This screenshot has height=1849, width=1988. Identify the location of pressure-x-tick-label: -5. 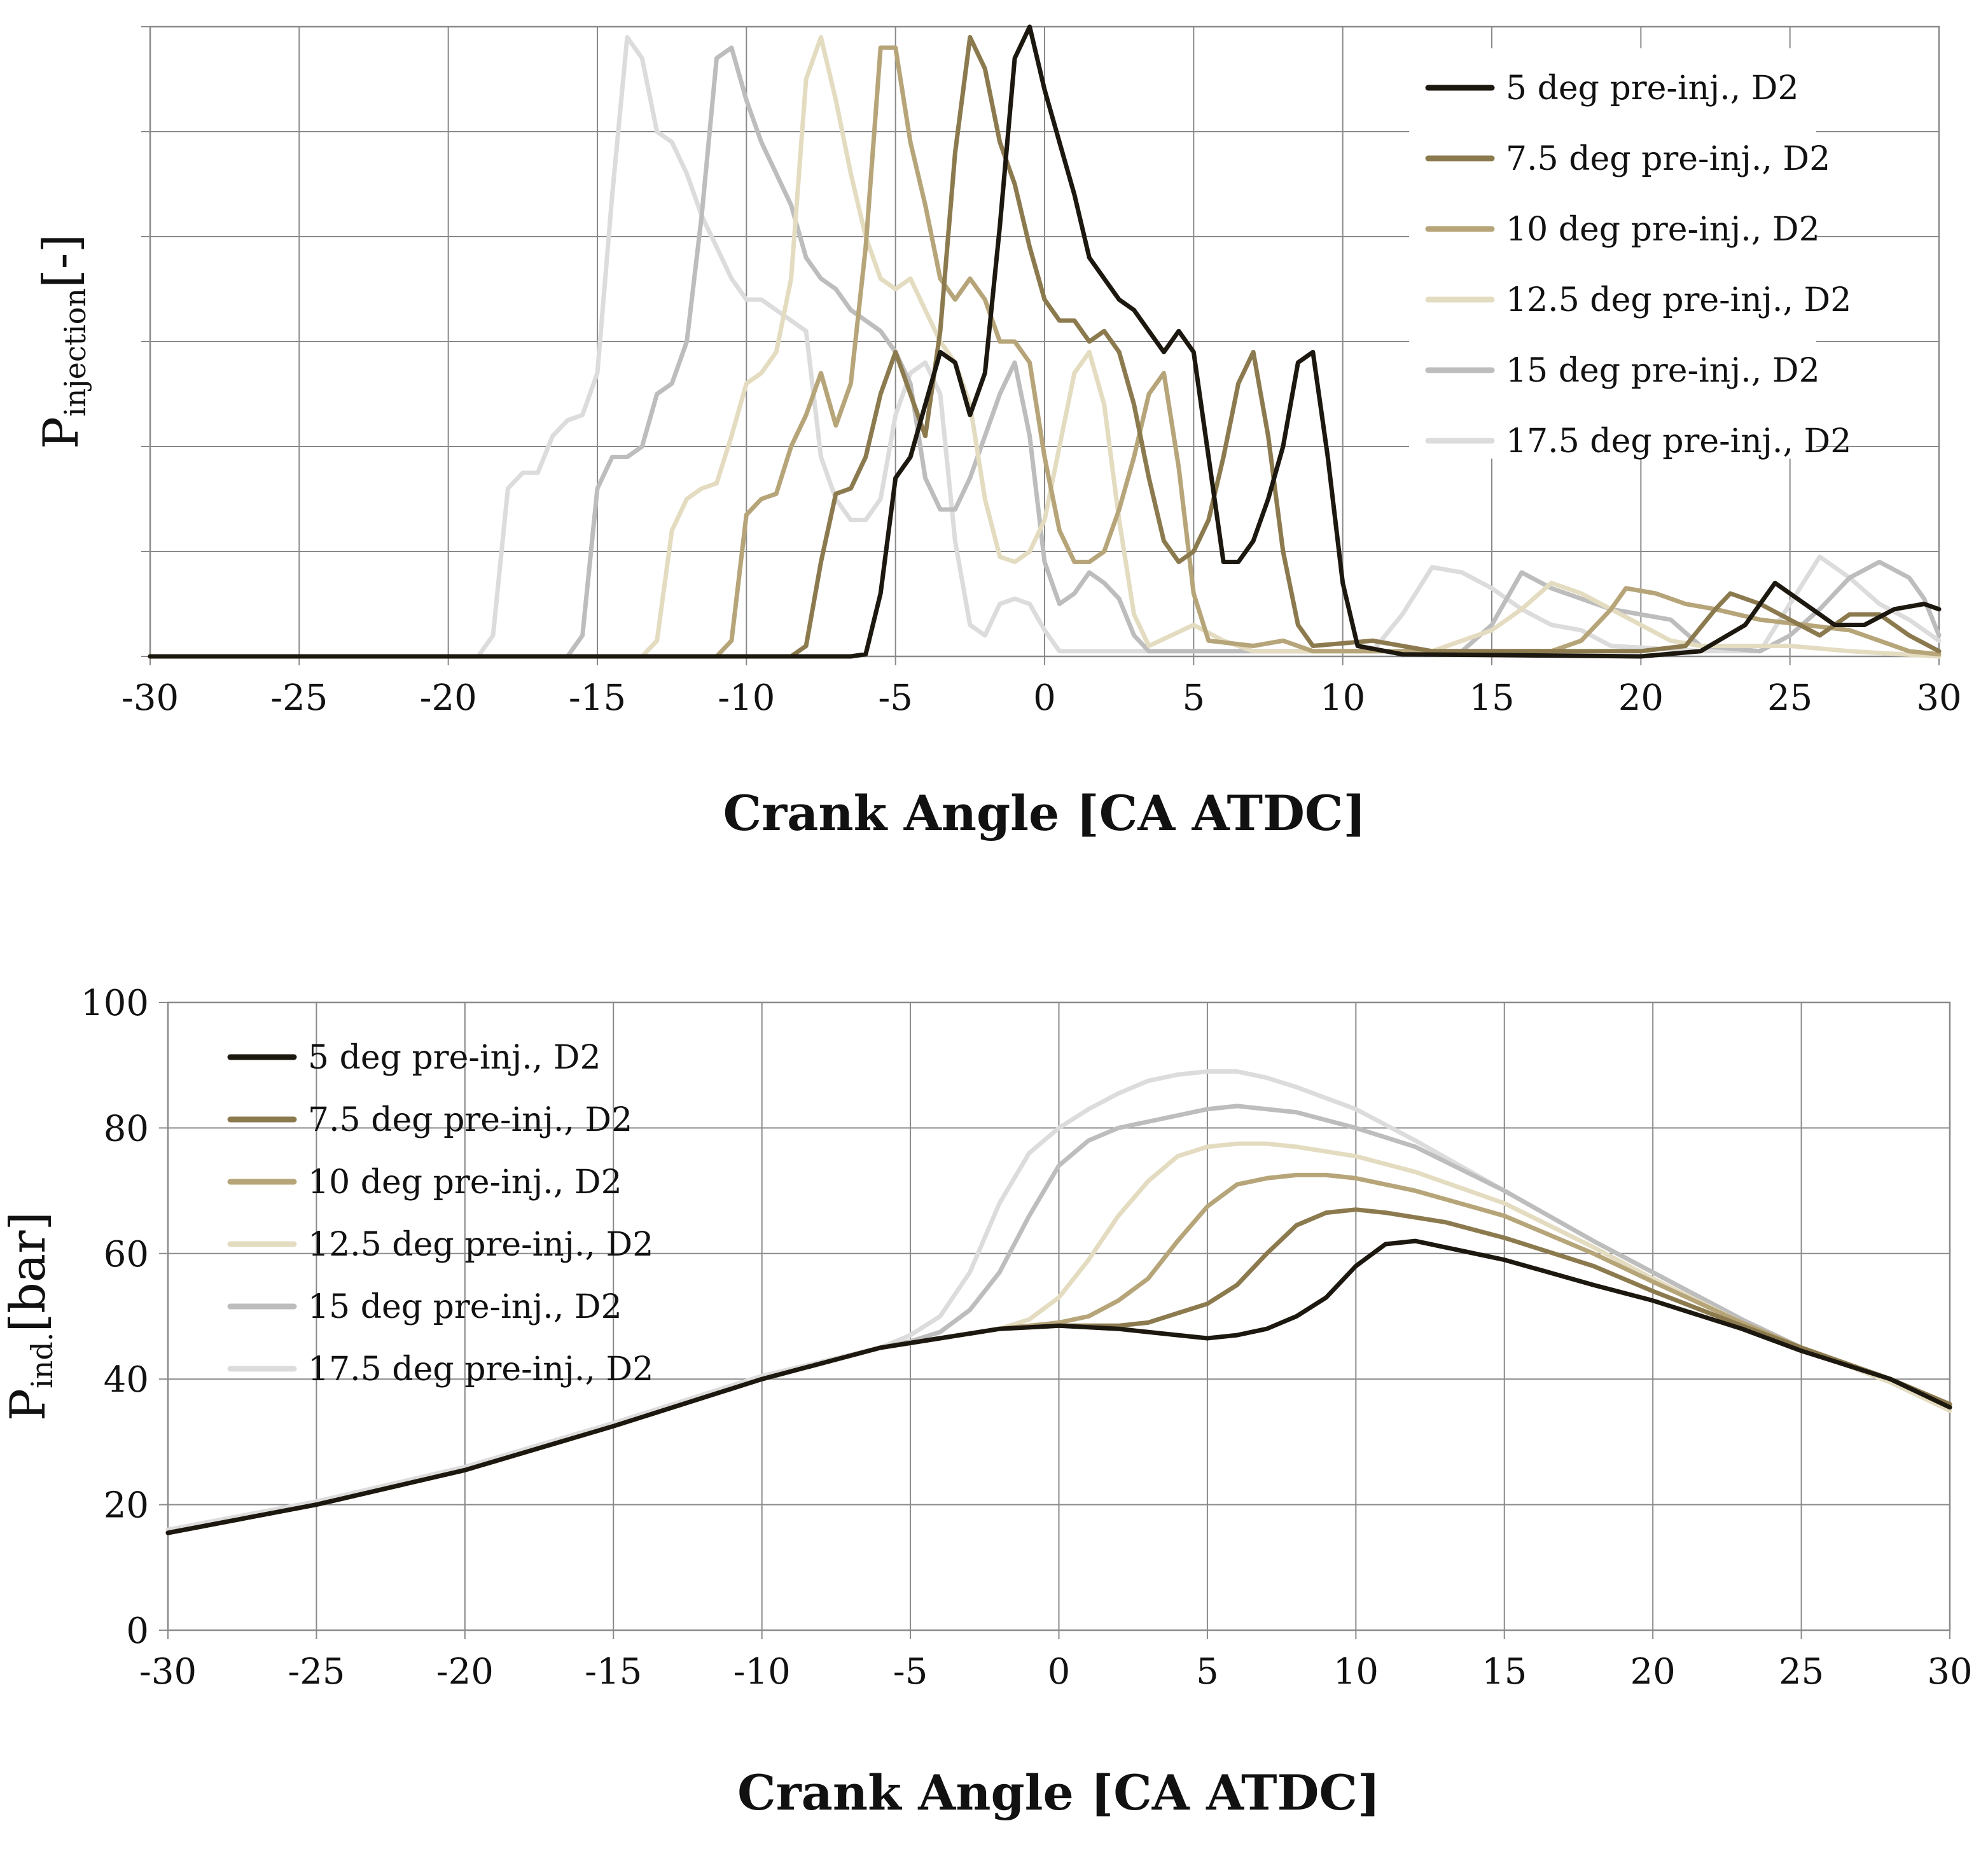
(910, 1672).